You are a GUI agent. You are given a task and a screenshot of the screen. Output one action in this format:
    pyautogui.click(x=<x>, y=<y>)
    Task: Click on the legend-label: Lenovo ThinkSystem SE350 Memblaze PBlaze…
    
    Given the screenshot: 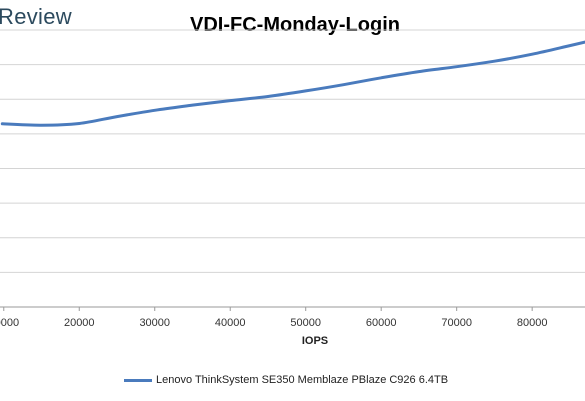 What is the action you would take?
    pyautogui.click(x=302, y=380)
    